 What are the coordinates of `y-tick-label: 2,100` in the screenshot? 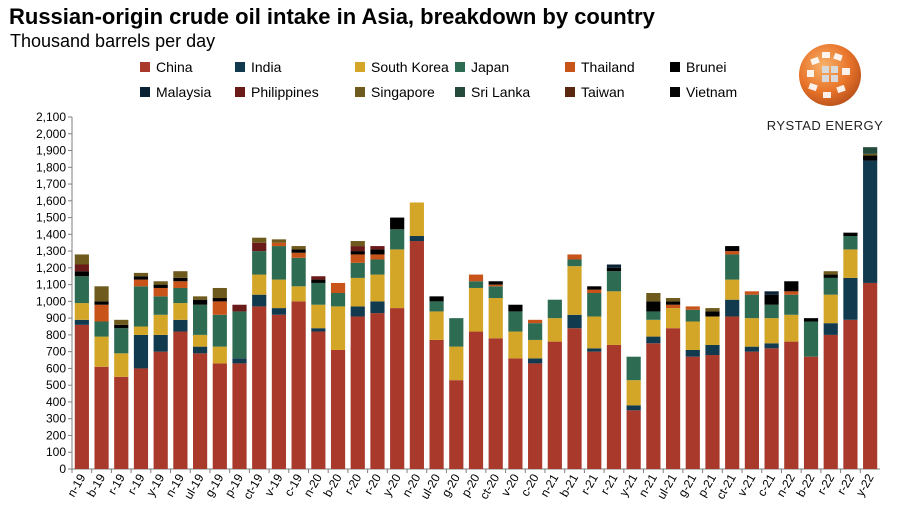 It's located at (51, 117).